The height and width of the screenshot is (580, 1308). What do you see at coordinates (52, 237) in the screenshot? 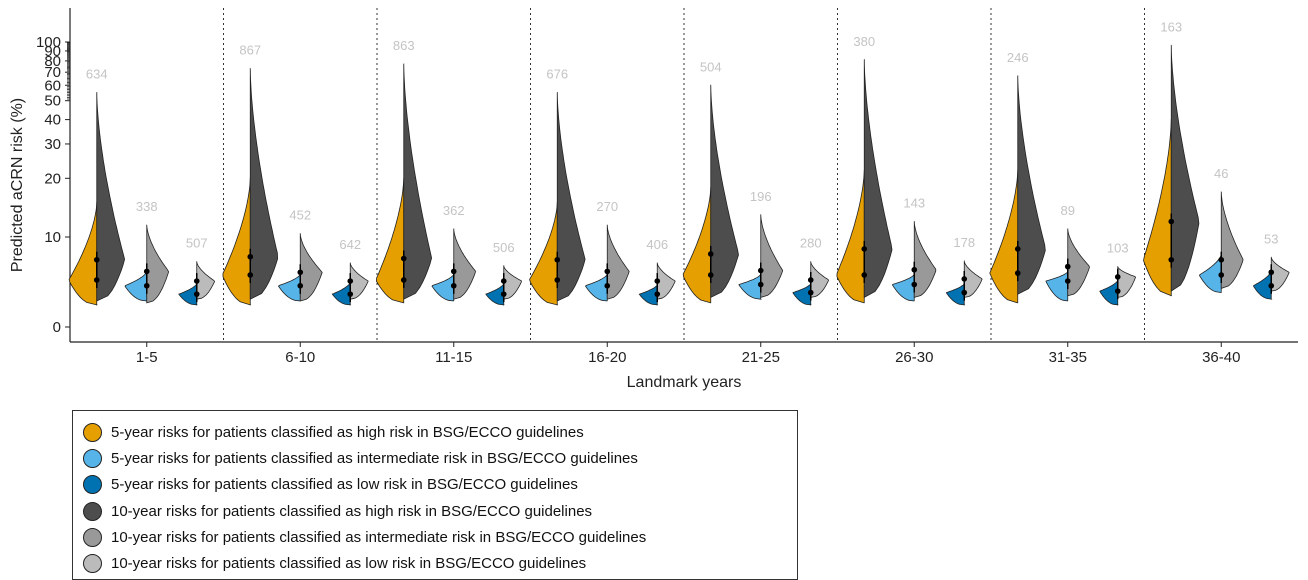
I see `y-tick-label: 10` at bounding box center [52, 237].